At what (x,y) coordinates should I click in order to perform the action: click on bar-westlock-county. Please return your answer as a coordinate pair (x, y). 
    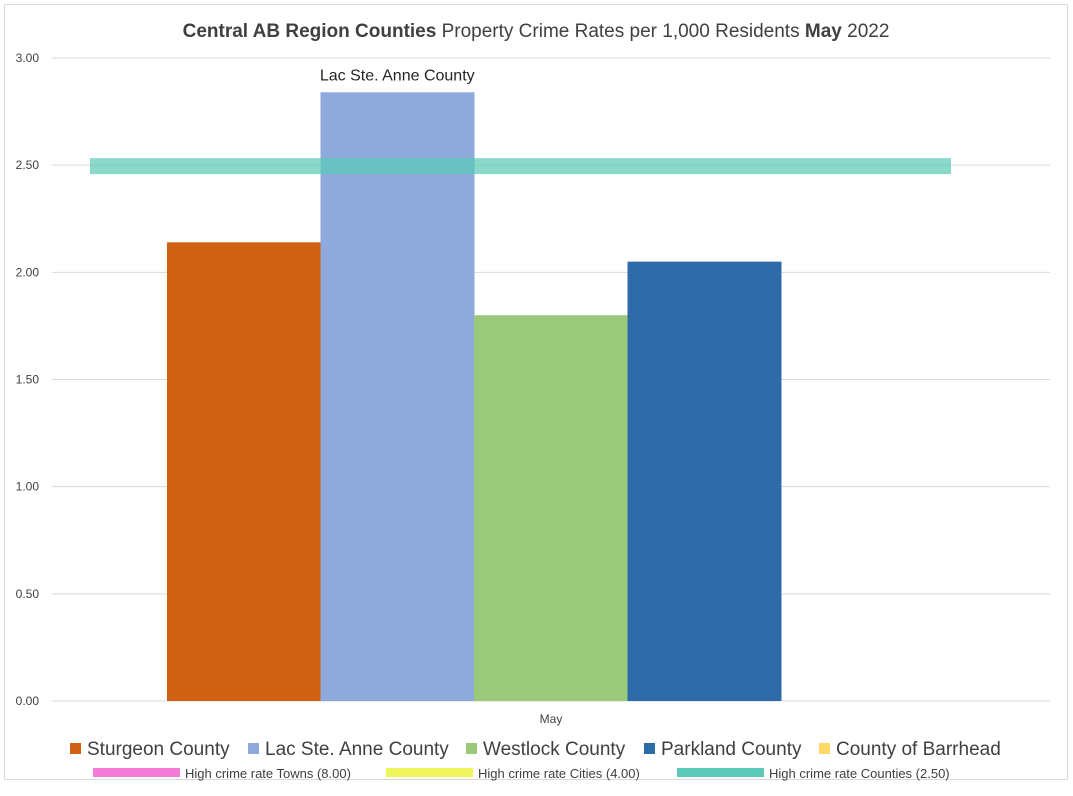
    Looking at the image, I should click on (551, 508).